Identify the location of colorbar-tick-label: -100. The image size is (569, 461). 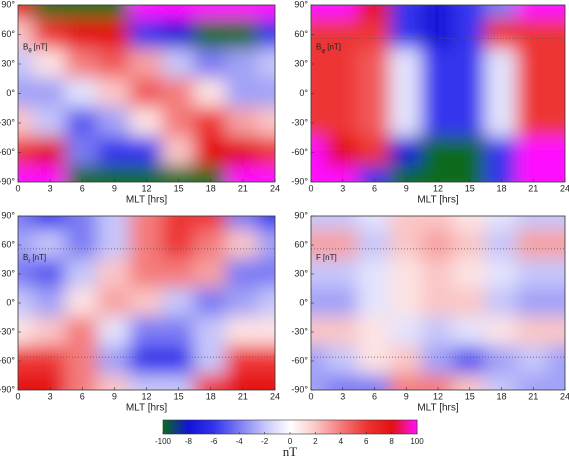
(163, 441).